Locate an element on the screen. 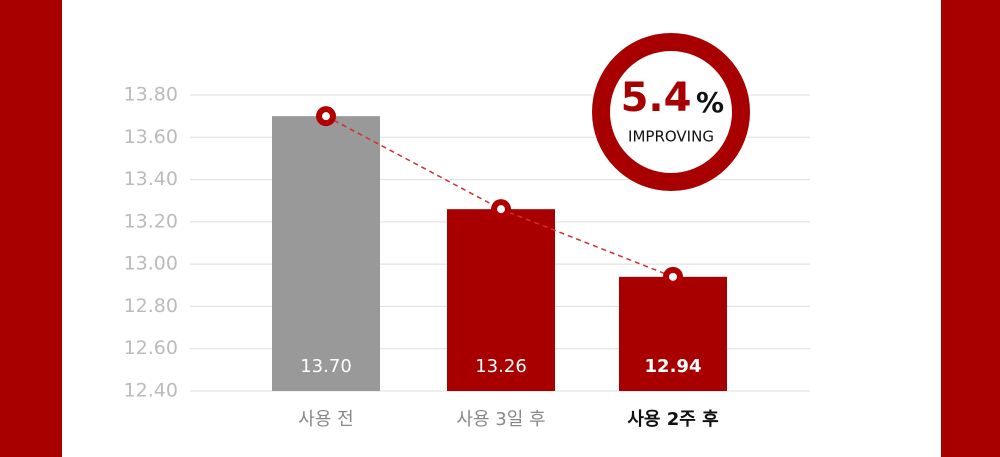 This screenshot has width=1000, height=457. badge: 5.4 % IMPROVING is located at coordinates (671, 112).